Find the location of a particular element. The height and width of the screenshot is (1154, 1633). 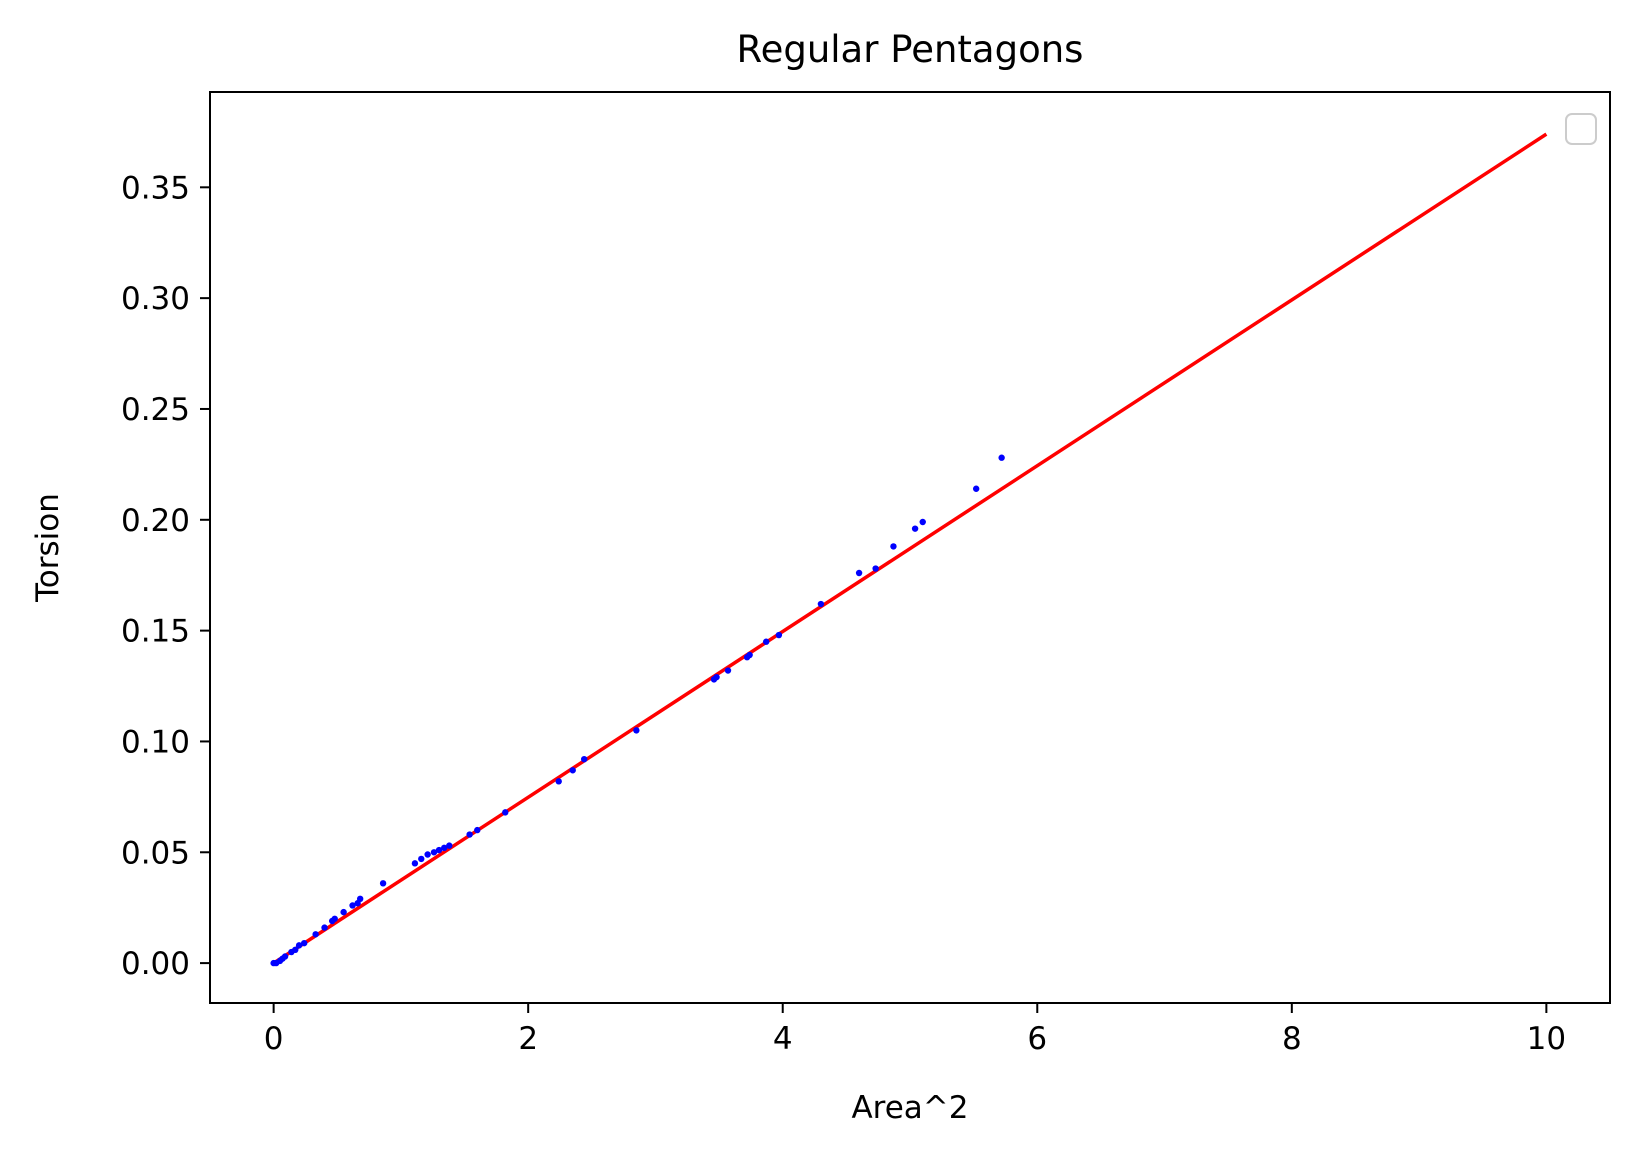

x-axis-label: Area^2 is located at coordinates (909, 1108).